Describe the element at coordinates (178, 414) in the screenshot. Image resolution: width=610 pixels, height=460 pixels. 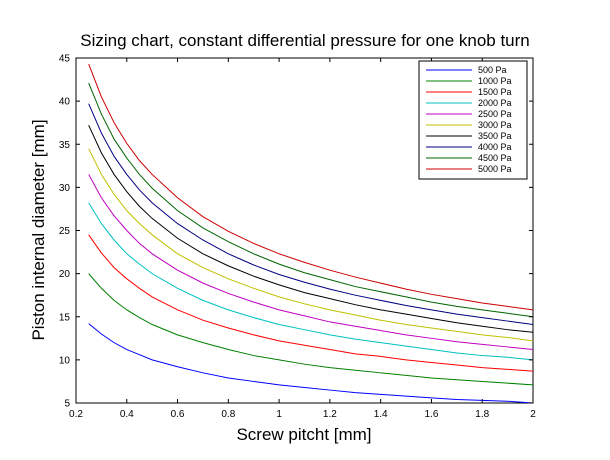
I see `x-tick-label: 0.6` at that location.